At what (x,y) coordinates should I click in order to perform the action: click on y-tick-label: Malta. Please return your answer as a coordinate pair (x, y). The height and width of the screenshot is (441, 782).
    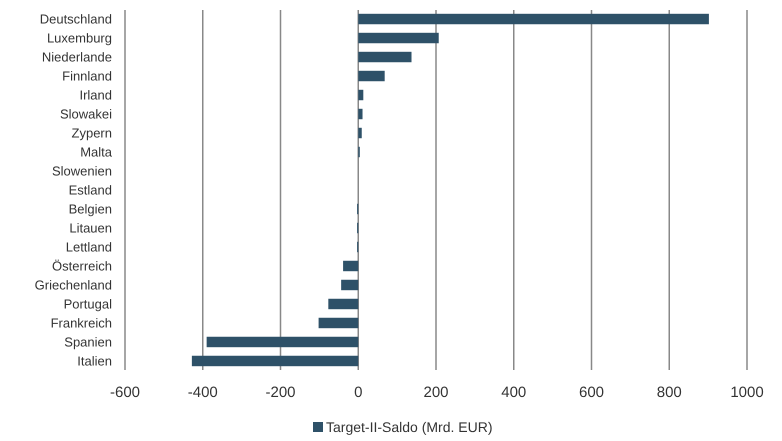
    Looking at the image, I should click on (96, 152).